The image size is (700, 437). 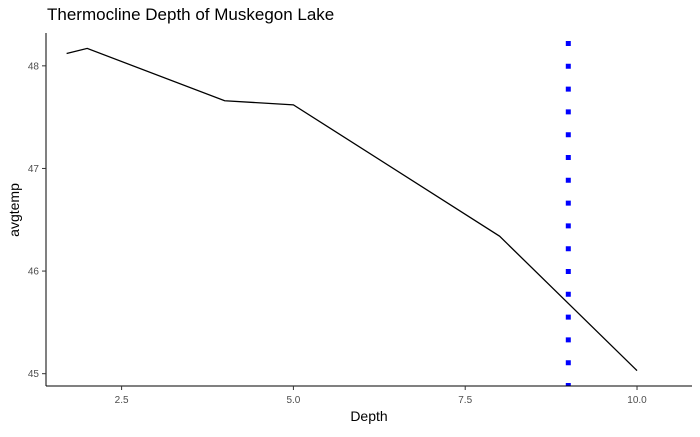 I want to click on y-axis-title: avgtemp, so click(x=14, y=210).